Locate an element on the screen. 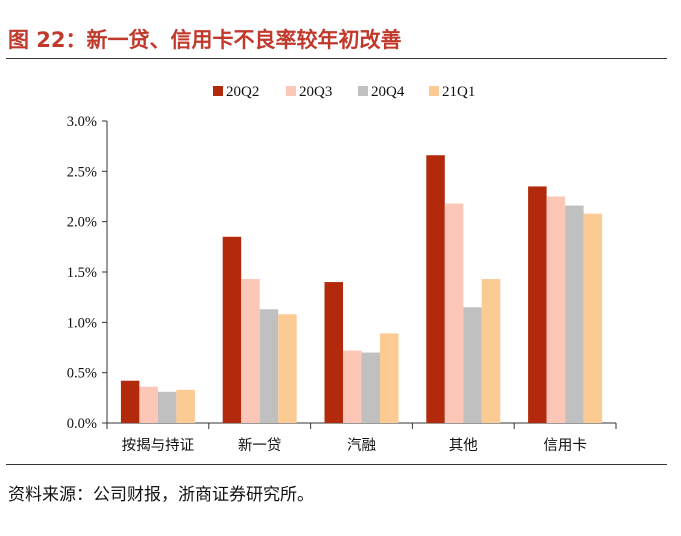 The height and width of the screenshot is (536, 681). legend-label: 20Q3 is located at coordinates (315, 92).